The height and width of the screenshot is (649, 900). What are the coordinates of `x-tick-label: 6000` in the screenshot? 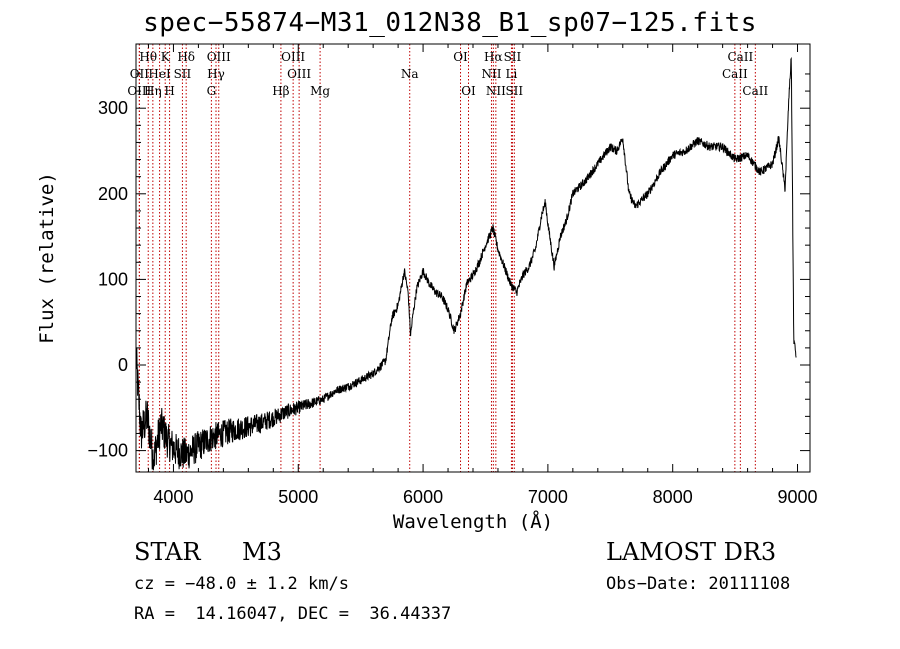 It's located at (423, 497).